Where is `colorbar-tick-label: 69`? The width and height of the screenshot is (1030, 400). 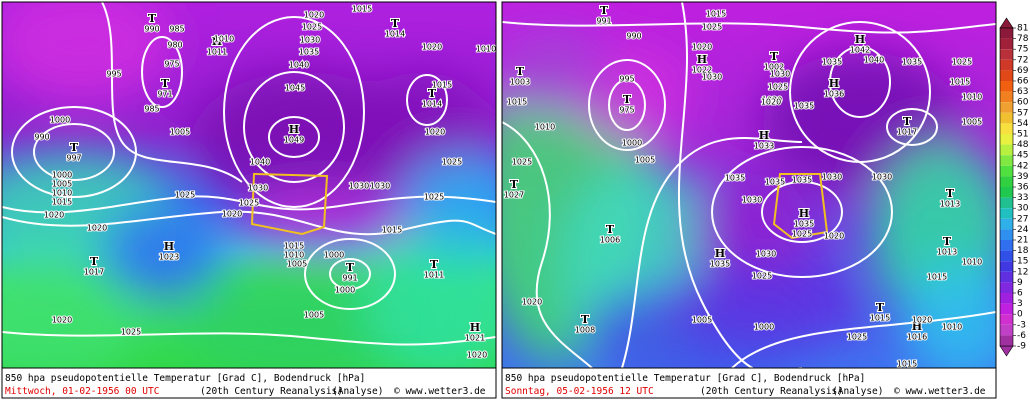 colorbar-tick-label: 69 is located at coordinates (1023, 71).